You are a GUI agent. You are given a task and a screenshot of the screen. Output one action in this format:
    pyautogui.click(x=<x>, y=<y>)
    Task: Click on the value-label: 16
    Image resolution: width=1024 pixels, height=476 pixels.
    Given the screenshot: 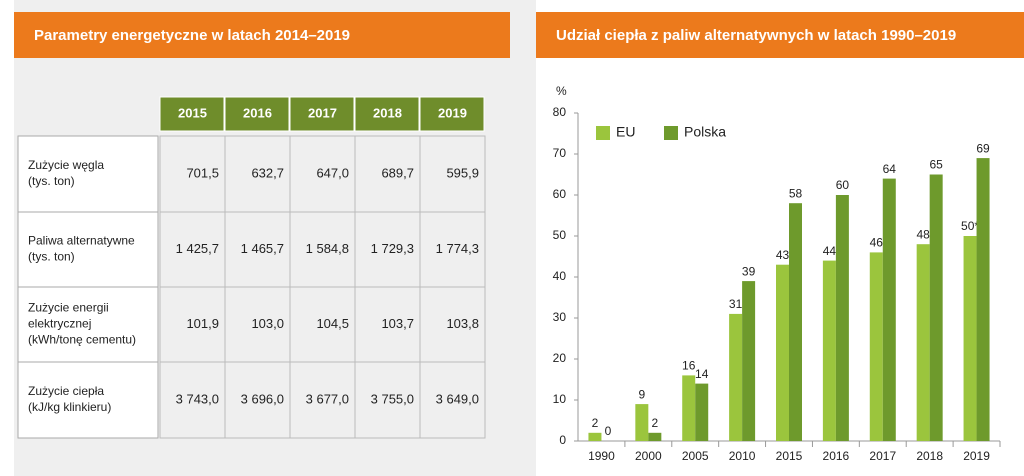 What is the action you would take?
    pyautogui.click(x=689, y=366)
    